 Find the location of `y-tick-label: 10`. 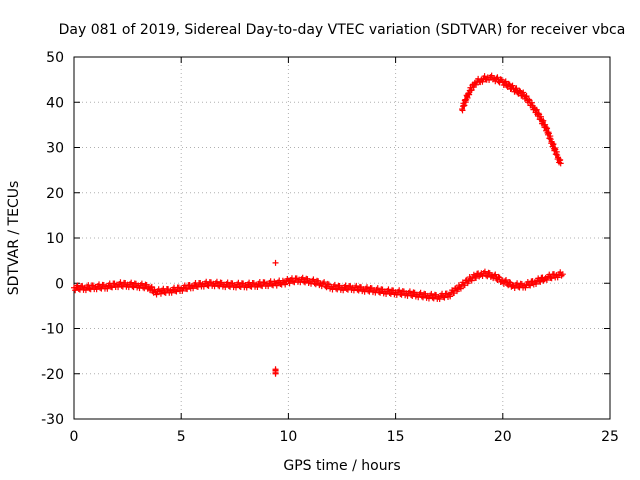

y-tick-label: 10 is located at coordinates (55, 239).